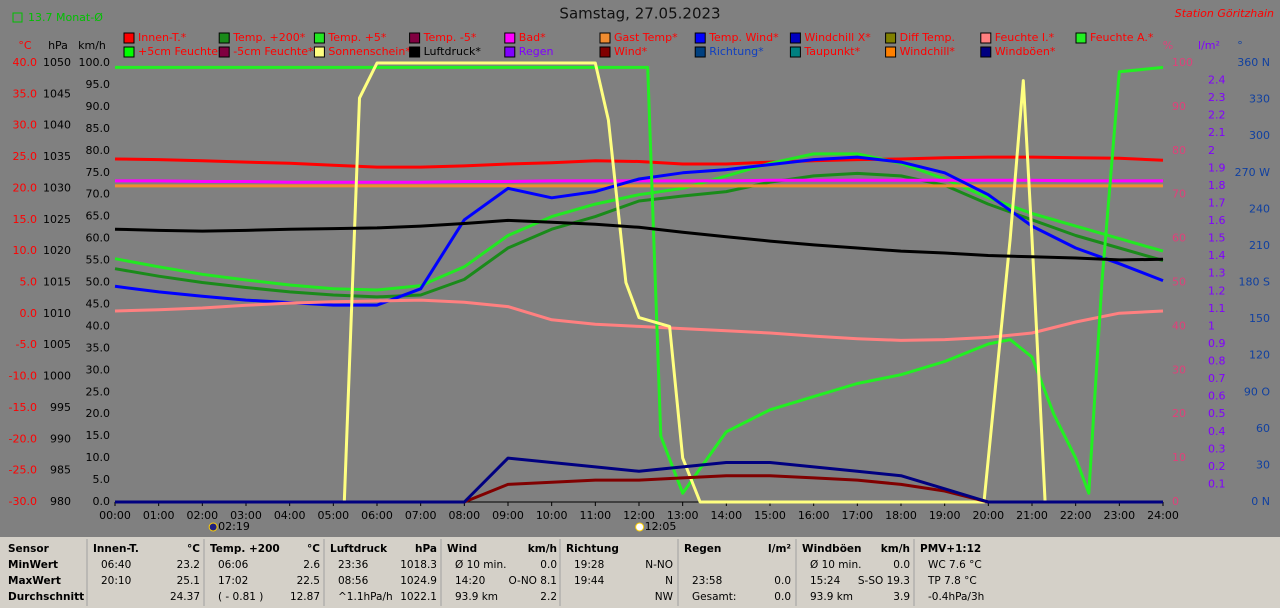  What do you see at coordinates (1217, 220) in the screenshot?
I see `y-tick-label: 1.6` at bounding box center [1217, 220].